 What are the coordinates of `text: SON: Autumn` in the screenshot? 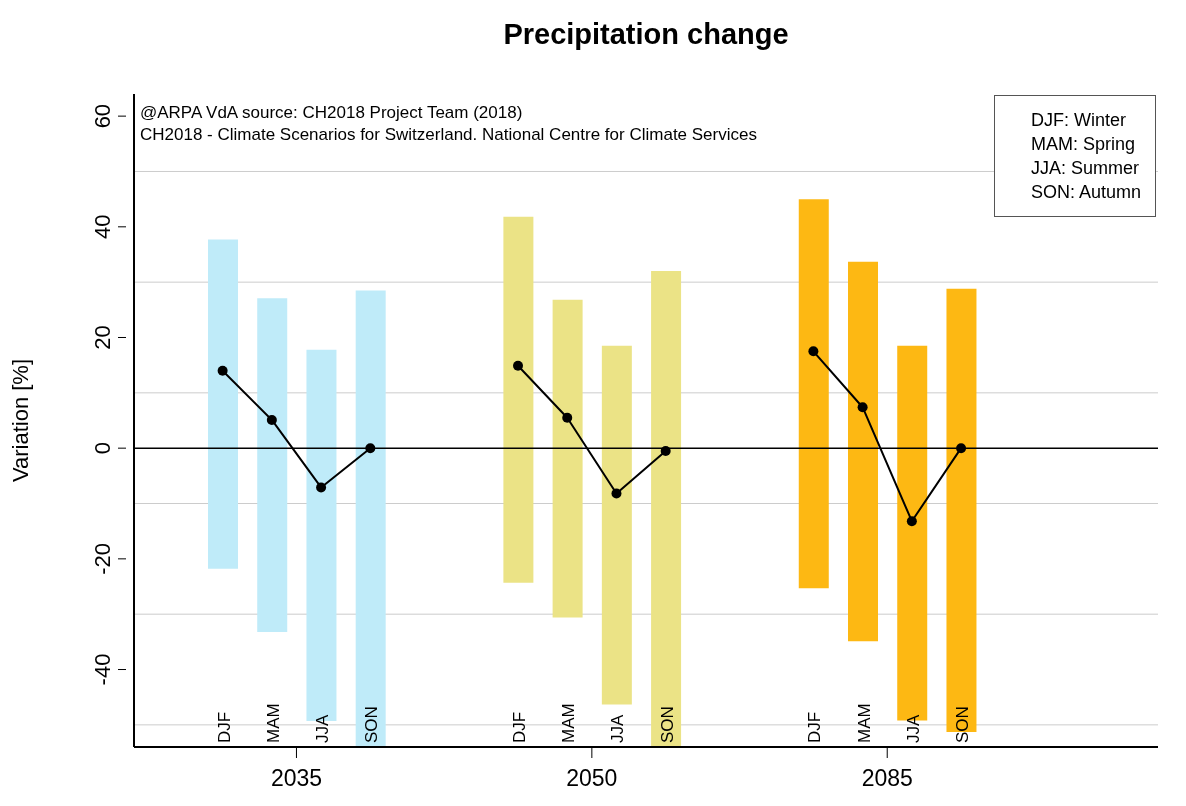 It's located at (1085, 192).